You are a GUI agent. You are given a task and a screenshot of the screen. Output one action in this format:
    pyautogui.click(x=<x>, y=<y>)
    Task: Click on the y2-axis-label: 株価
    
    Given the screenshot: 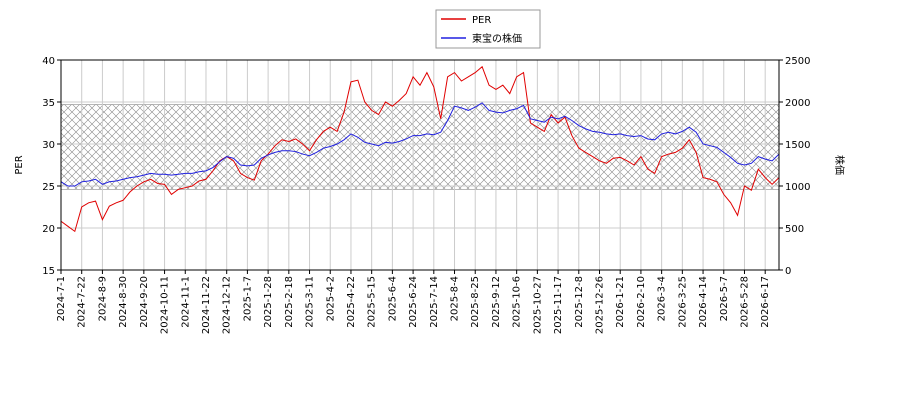 What is the action you would take?
    pyautogui.click(x=839, y=165)
    